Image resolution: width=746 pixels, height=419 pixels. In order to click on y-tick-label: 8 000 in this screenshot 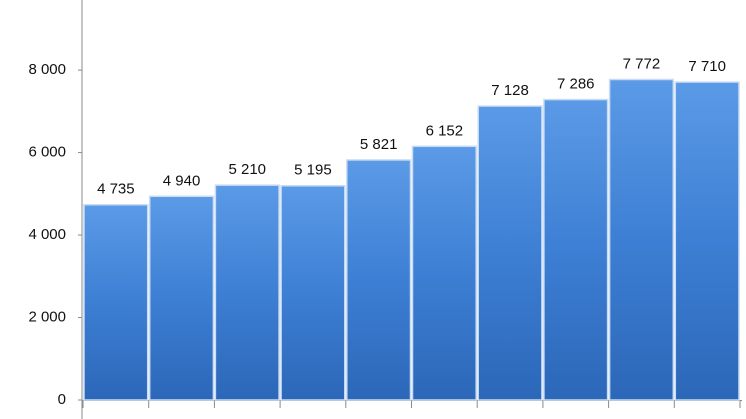, I will do `click(47, 69)`.